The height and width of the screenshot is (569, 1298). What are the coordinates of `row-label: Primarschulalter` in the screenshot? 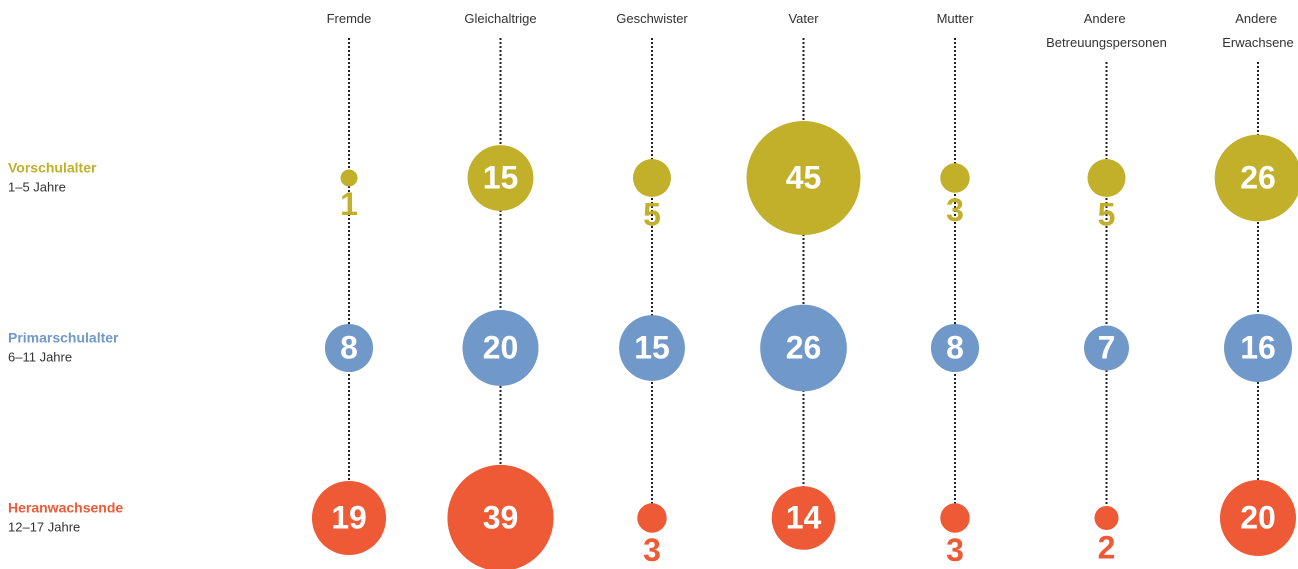 It's located at (63, 338).